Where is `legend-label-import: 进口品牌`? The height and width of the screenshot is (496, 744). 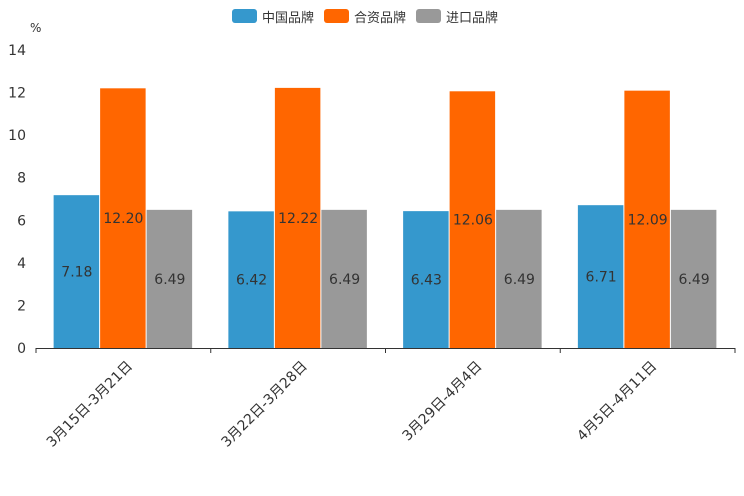
legend-label-import: 进口品牌 is located at coordinates (472, 18).